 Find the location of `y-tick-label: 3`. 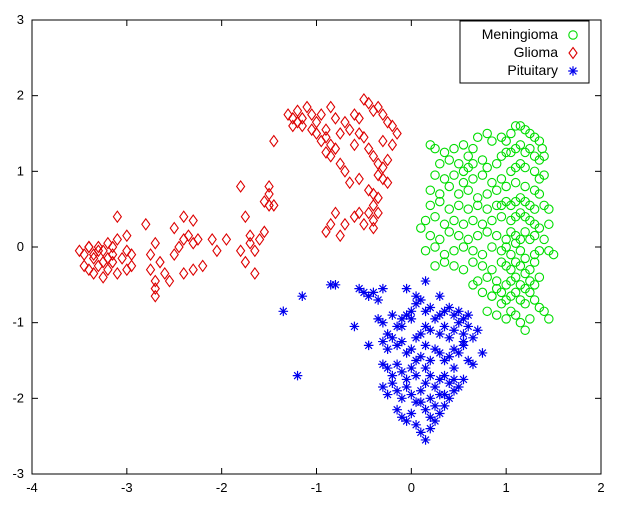

y-tick-label: 3 is located at coordinates (20, 19).